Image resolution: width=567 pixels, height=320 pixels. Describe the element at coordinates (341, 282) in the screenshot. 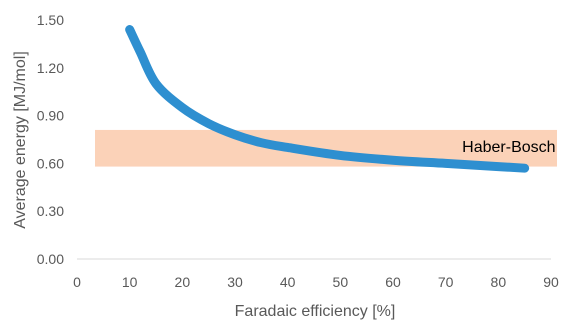

I see `x-tick-label: 50` at that location.